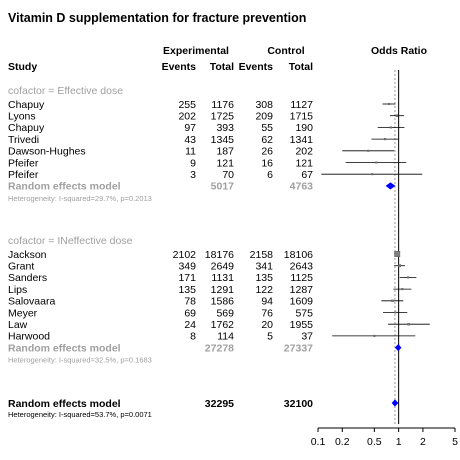 The height and width of the screenshot is (460, 460). What do you see at coordinates (31, 302) in the screenshot?
I see `study-name: Salovaara` at bounding box center [31, 302].